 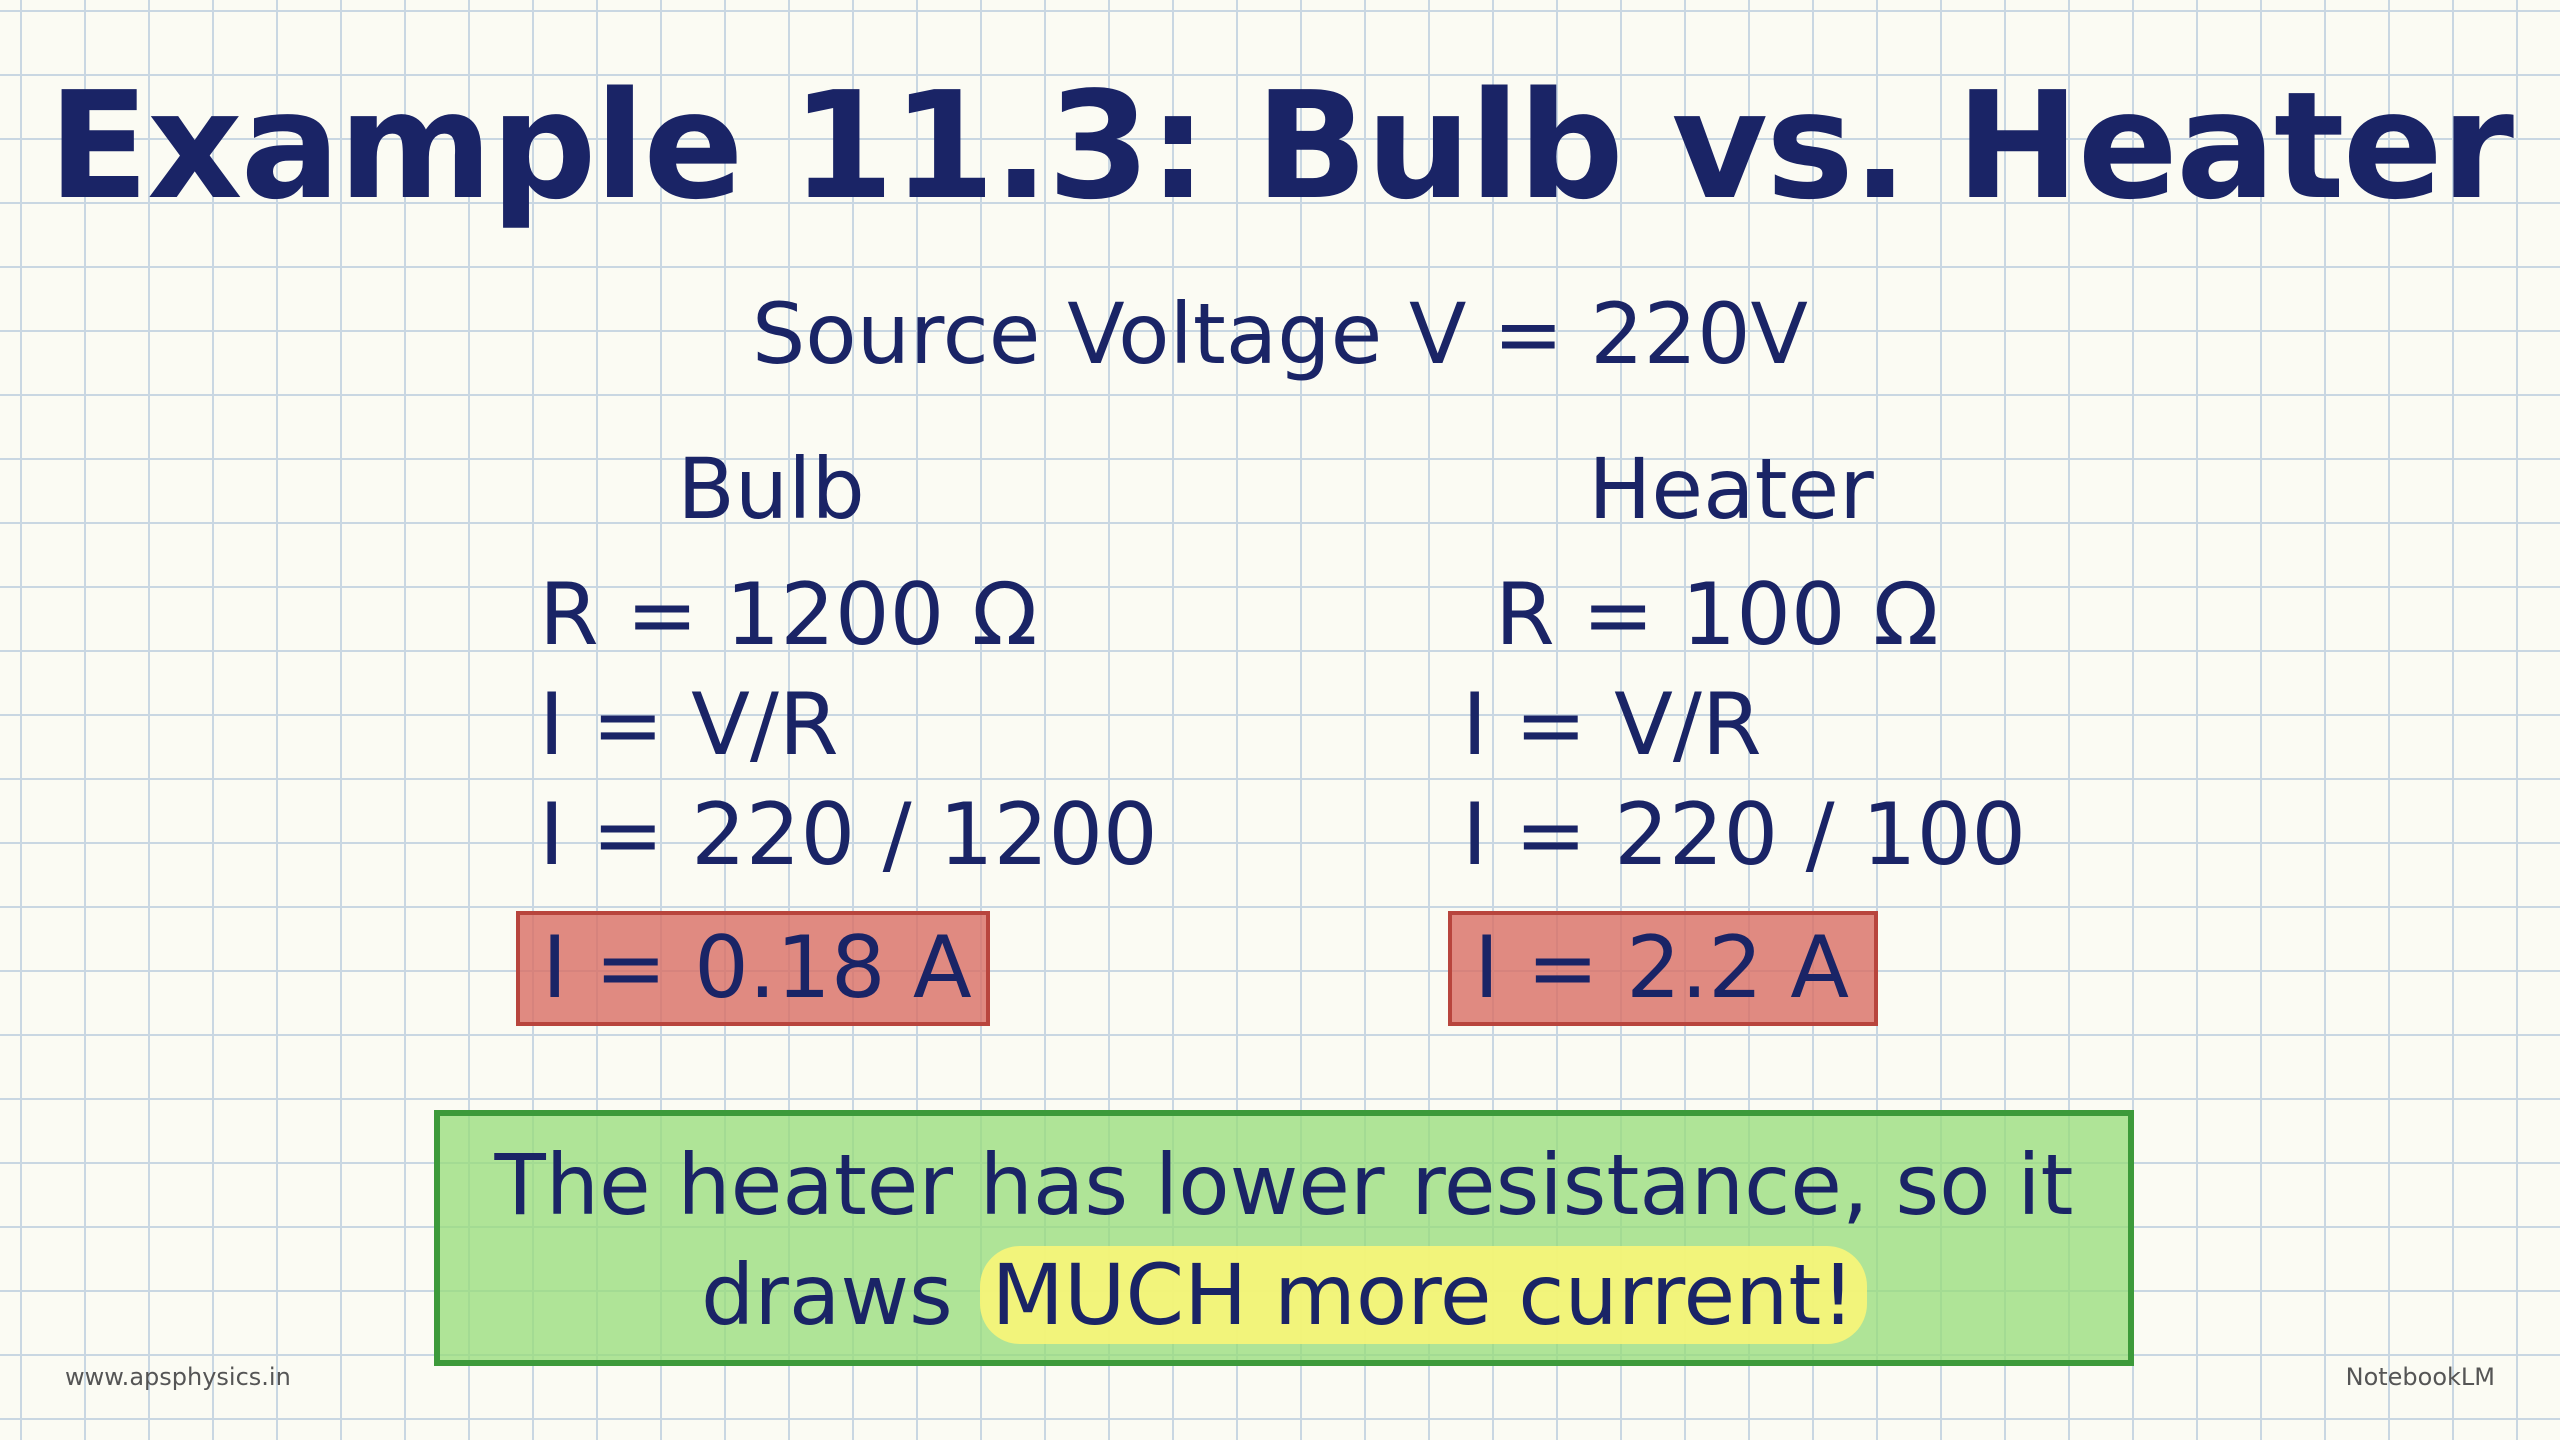 What do you see at coordinates (1280, 334) in the screenshot?
I see `source-voltage: Source Voltage V = 220V` at bounding box center [1280, 334].